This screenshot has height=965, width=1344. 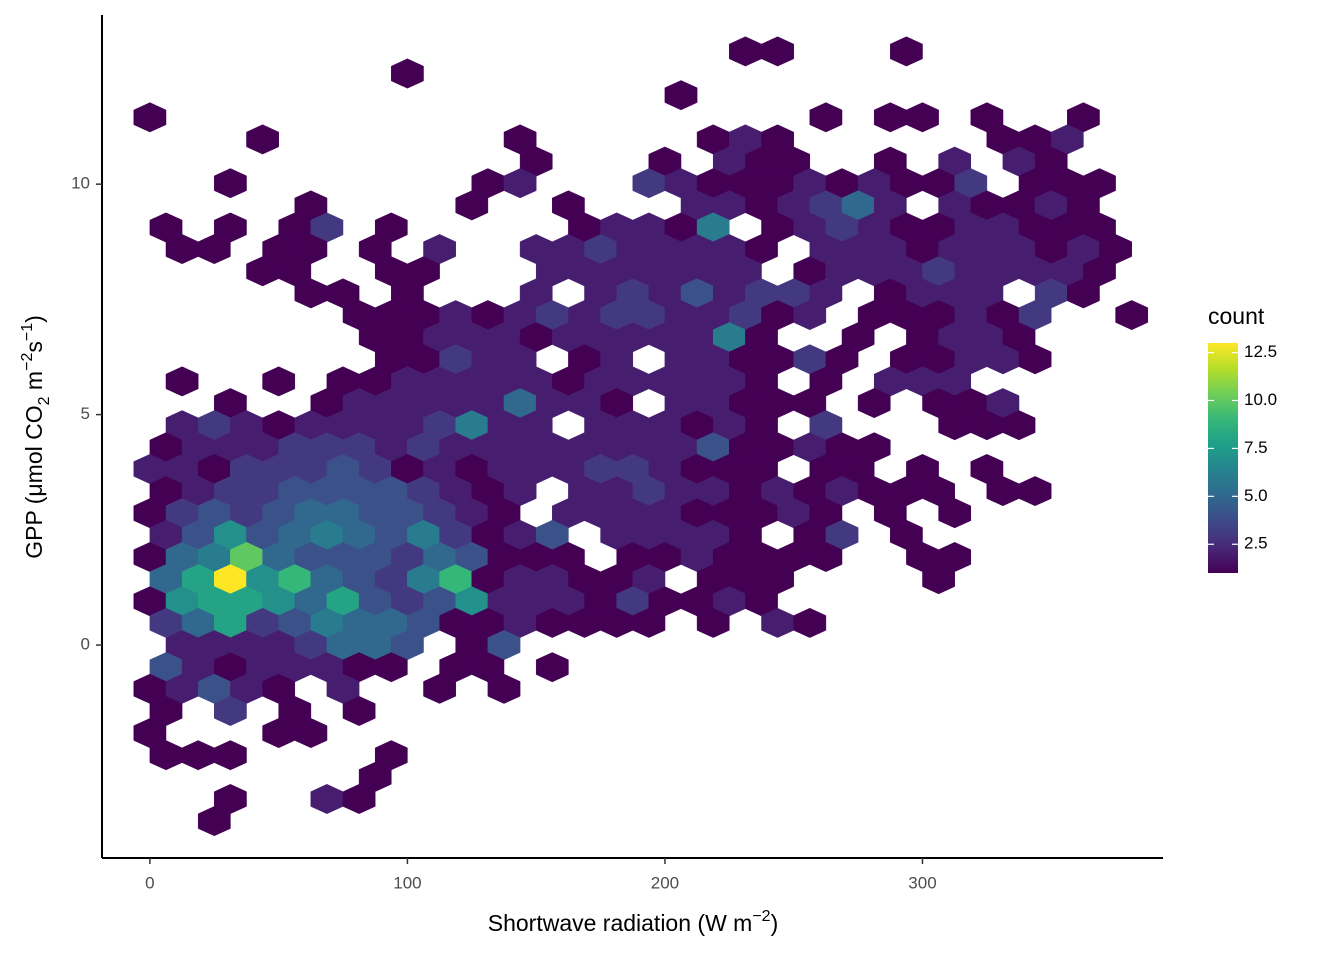 I want to click on y-title-part: s, so click(x=34, y=347).